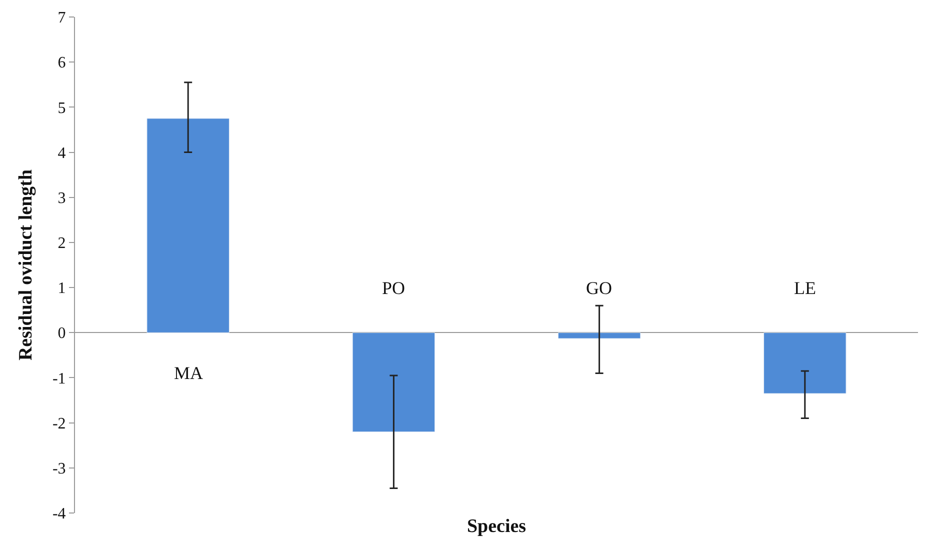 This screenshot has width=928, height=558. I want to click on y-tick-label: 4, so click(62, 153).